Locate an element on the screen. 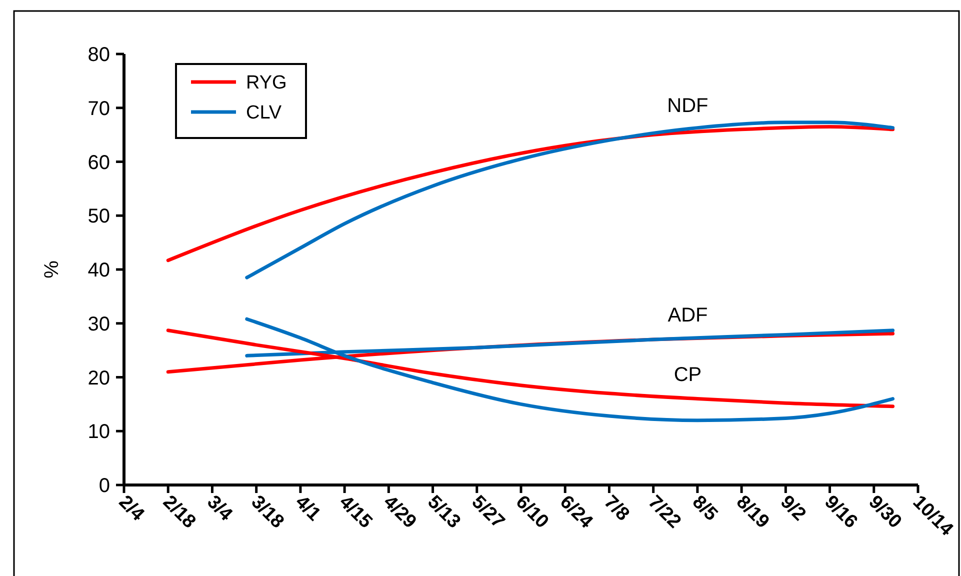 This screenshot has height=576, width=961. x-tick-label: 6/24 is located at coordinates (576, 512).